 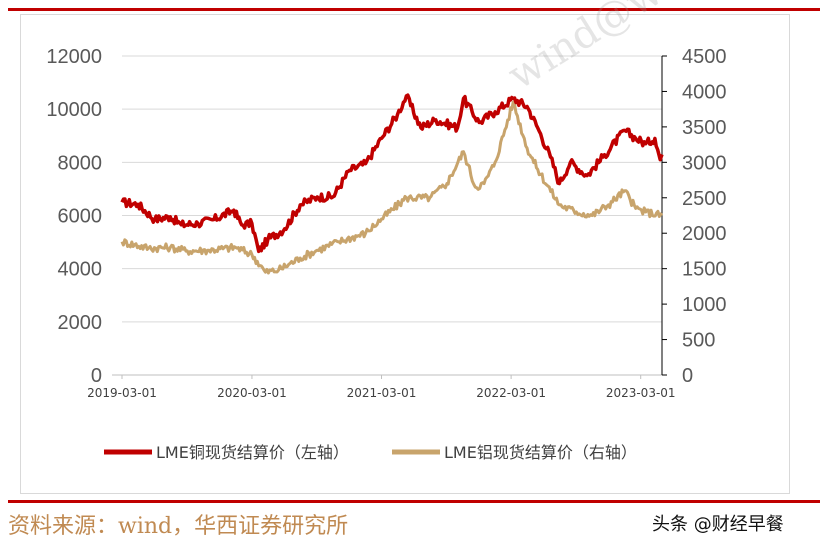 I want to click on source-note: 资料来源：wind，华西证券研究所, so click(x=178, y=526).